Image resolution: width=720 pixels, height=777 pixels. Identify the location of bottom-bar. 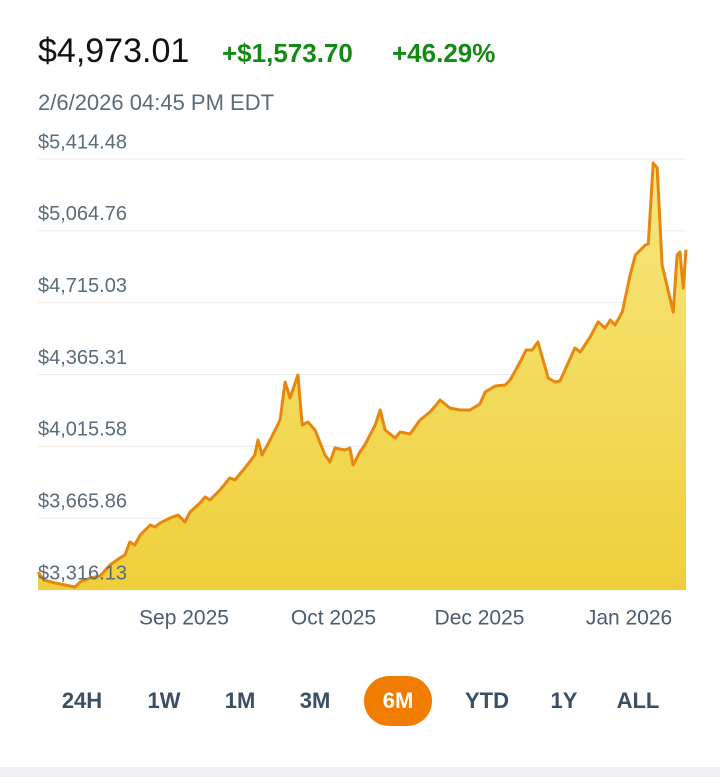
(360, 772).